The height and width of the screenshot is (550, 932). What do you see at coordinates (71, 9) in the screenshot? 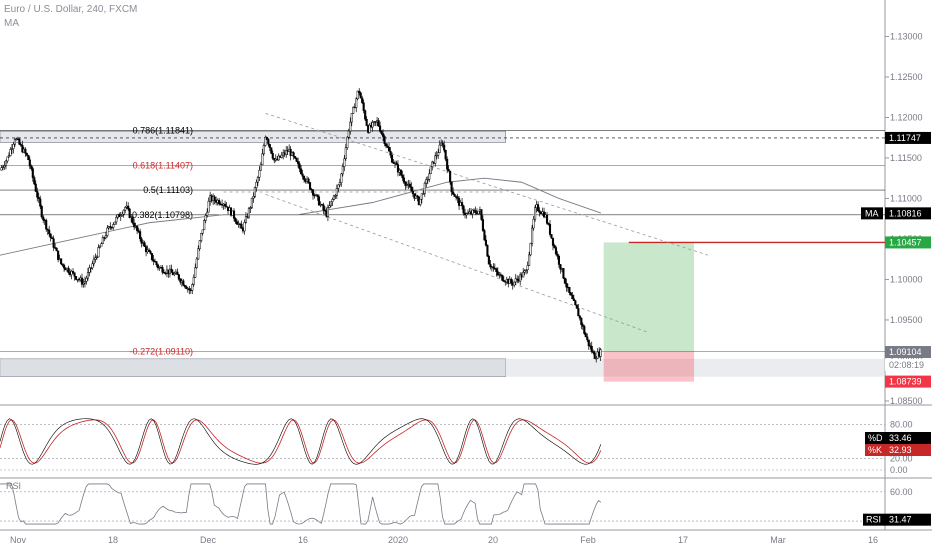
I see `symbol-legend: Euro / U.S. Dollar, 240, FXCM` at bounding box center [71, 9].